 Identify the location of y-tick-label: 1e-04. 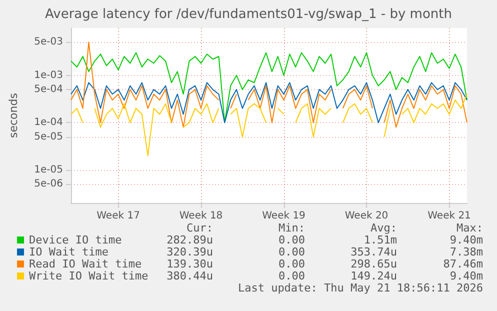
(48, 122).